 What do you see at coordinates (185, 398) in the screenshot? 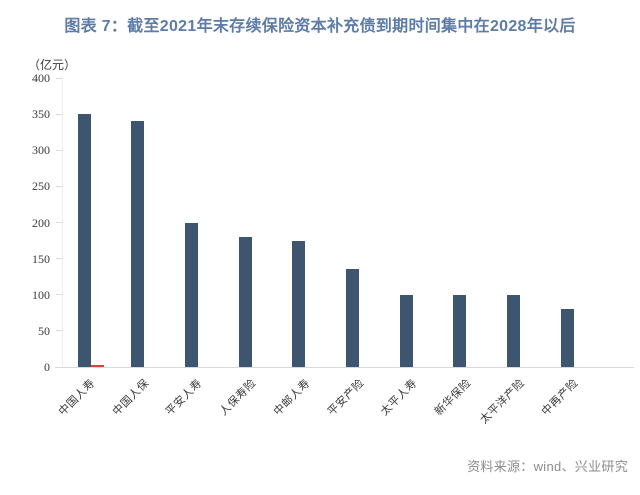
I see `x-axis-label: 平安人寿` at bounding box center [185, 398].